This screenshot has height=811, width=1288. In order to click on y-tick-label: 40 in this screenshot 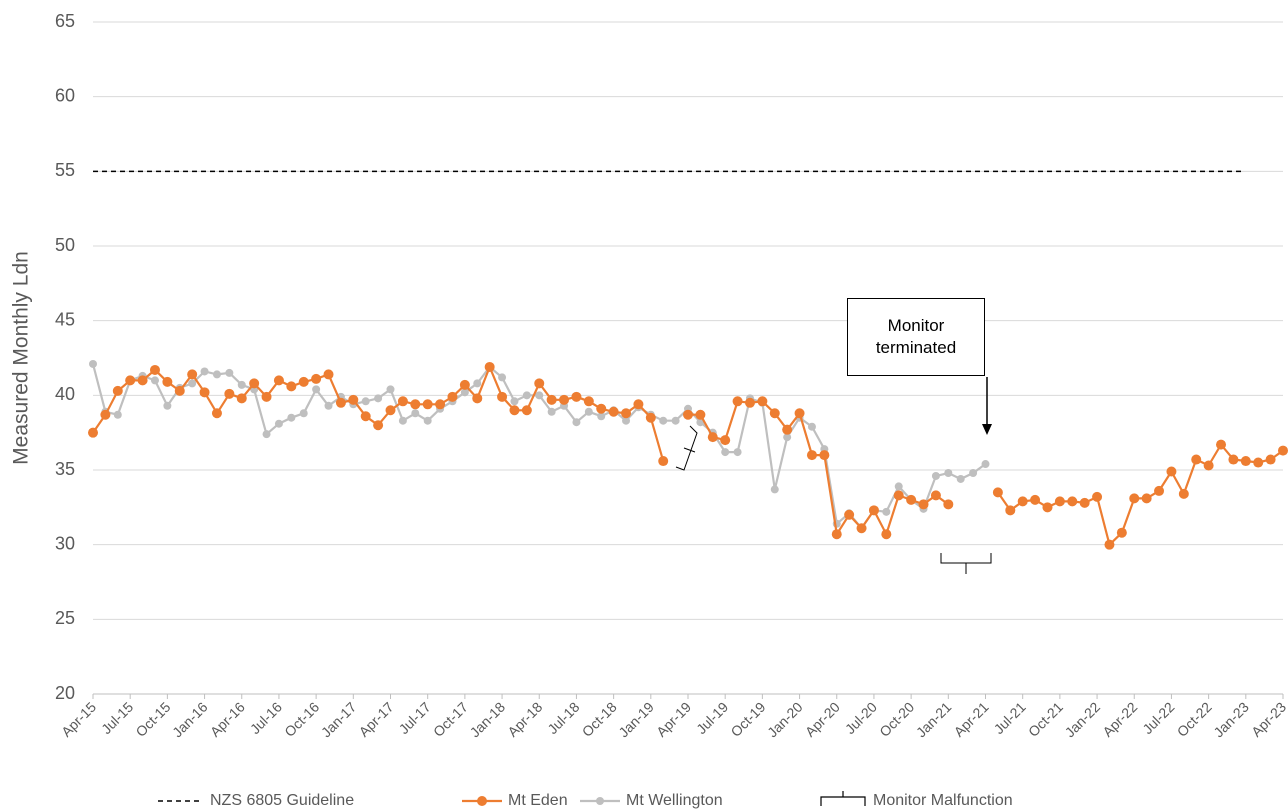, I will do `click(65, 394)`.